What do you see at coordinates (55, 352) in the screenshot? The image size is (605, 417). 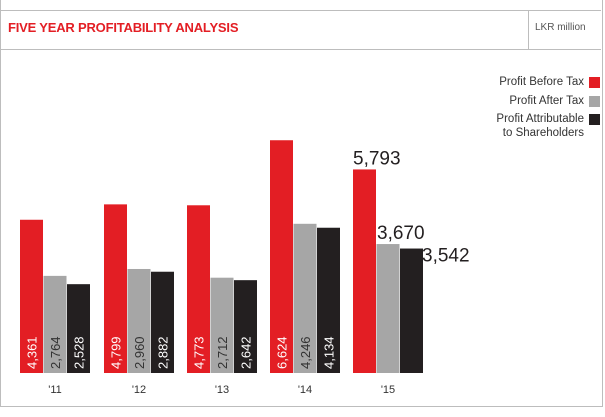 I see `bar-value-label: 2,764` at bounding box center [55, 352].